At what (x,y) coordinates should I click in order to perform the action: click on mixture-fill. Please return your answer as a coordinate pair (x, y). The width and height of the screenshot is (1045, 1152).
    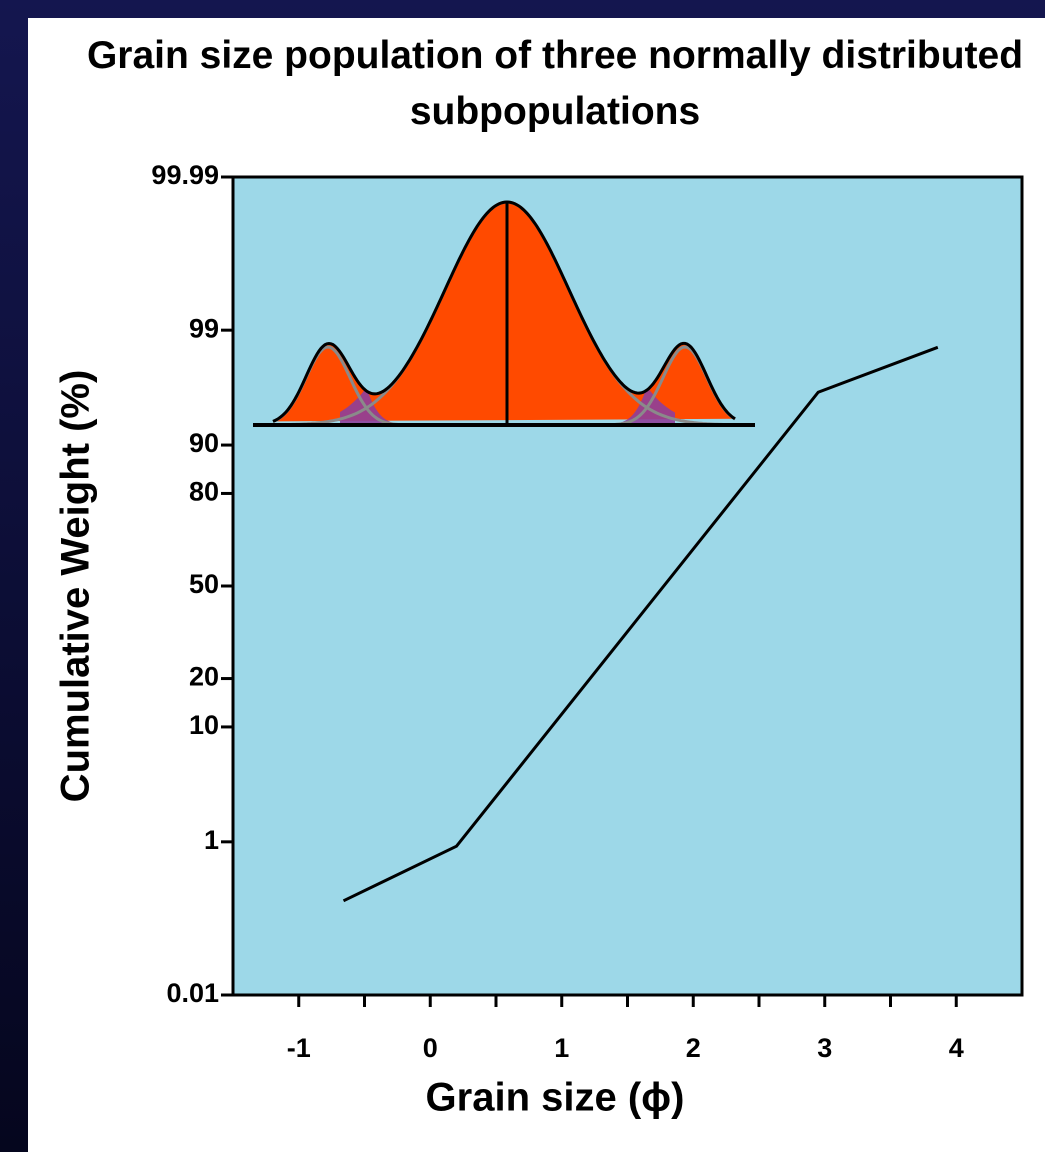
    Looking at the image, I should click on (504, 312).